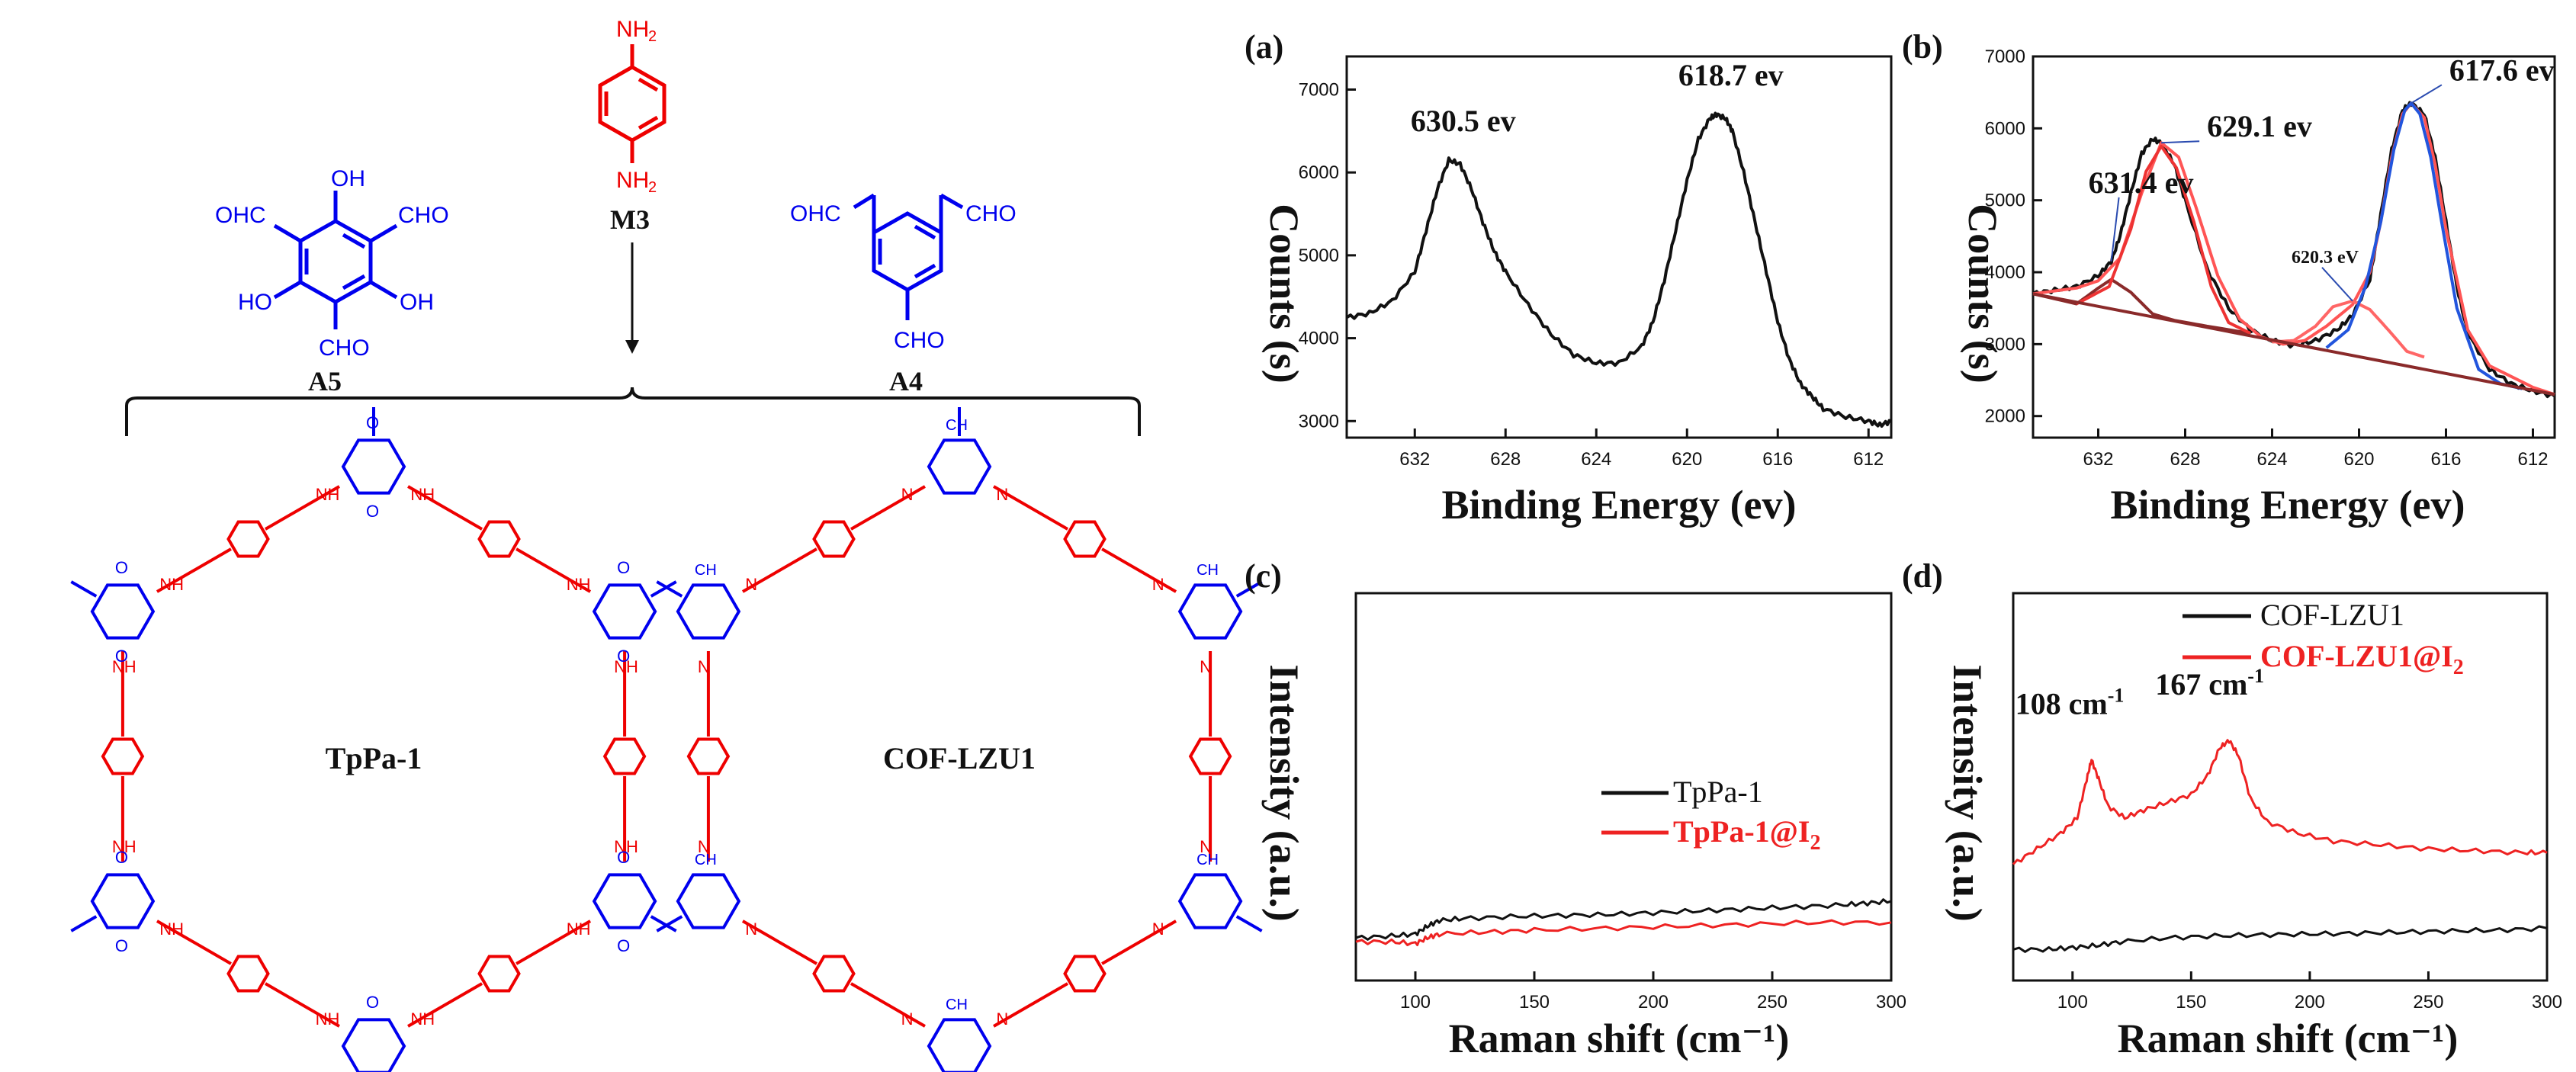  What do you see at coordinates (335, 260) in the screenshot?
I see `a5-molecule` at bounding box center [335, 260].